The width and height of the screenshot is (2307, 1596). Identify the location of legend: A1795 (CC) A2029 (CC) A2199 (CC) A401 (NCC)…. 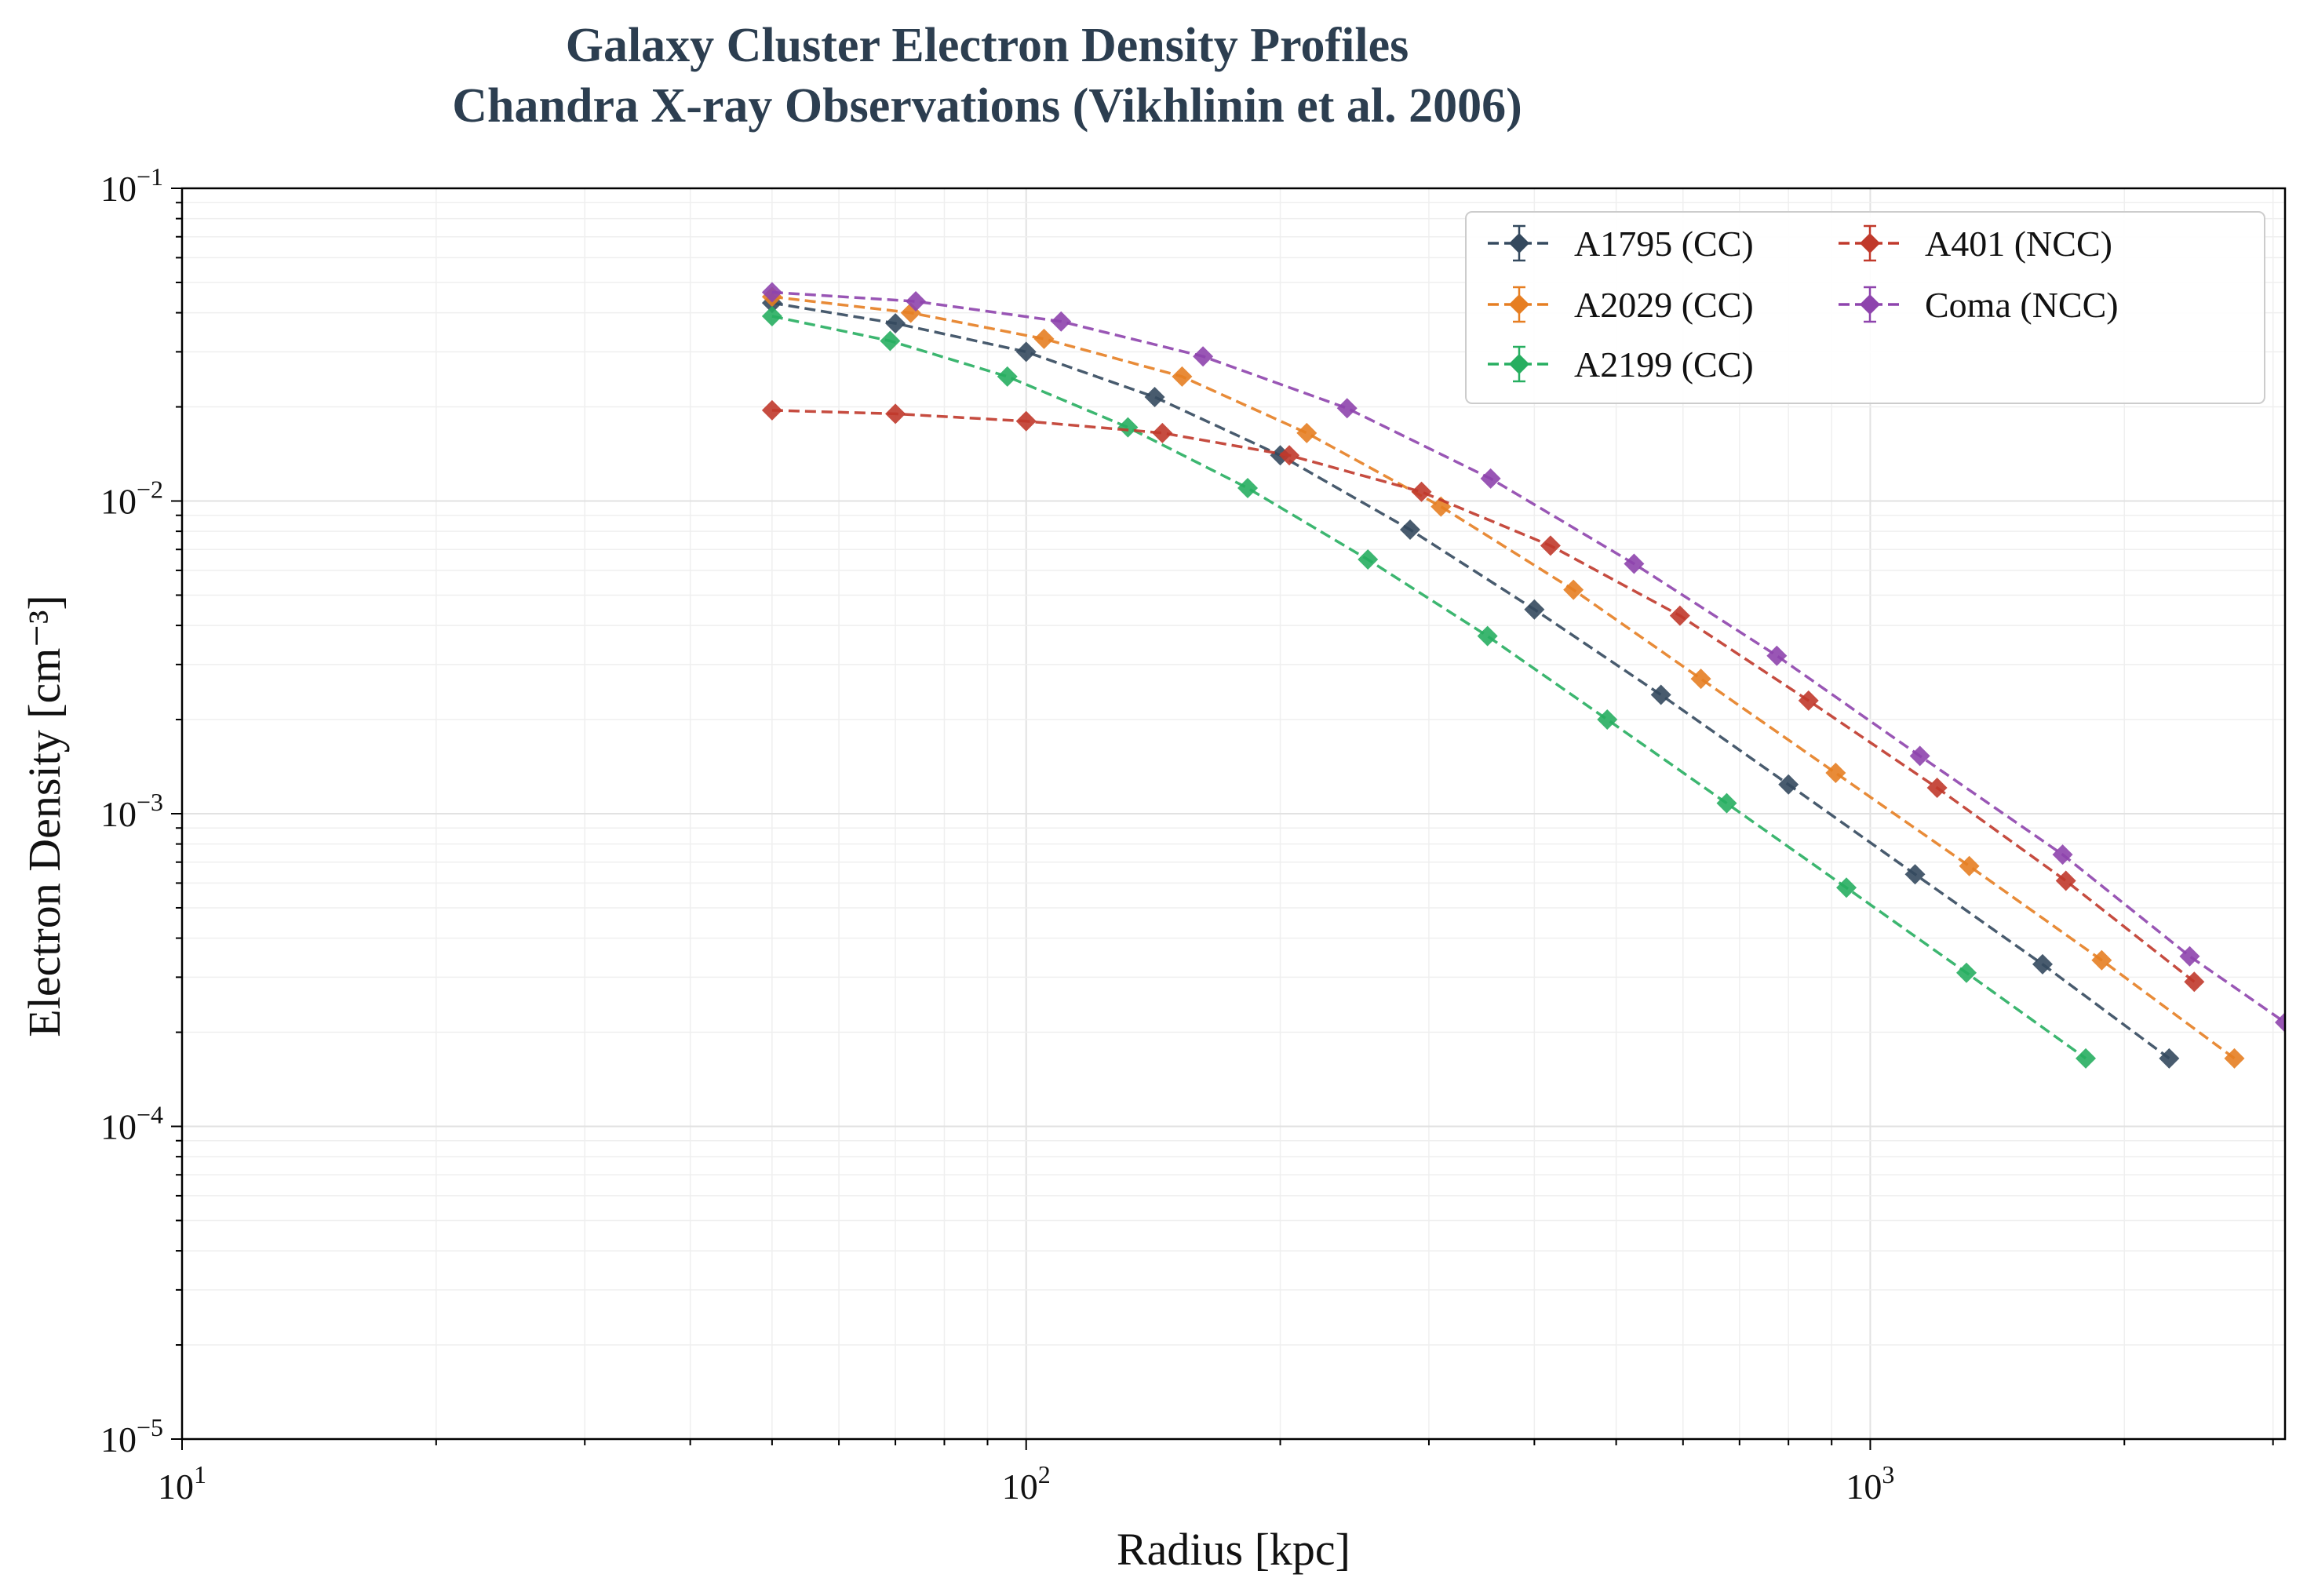
(1865, 307).